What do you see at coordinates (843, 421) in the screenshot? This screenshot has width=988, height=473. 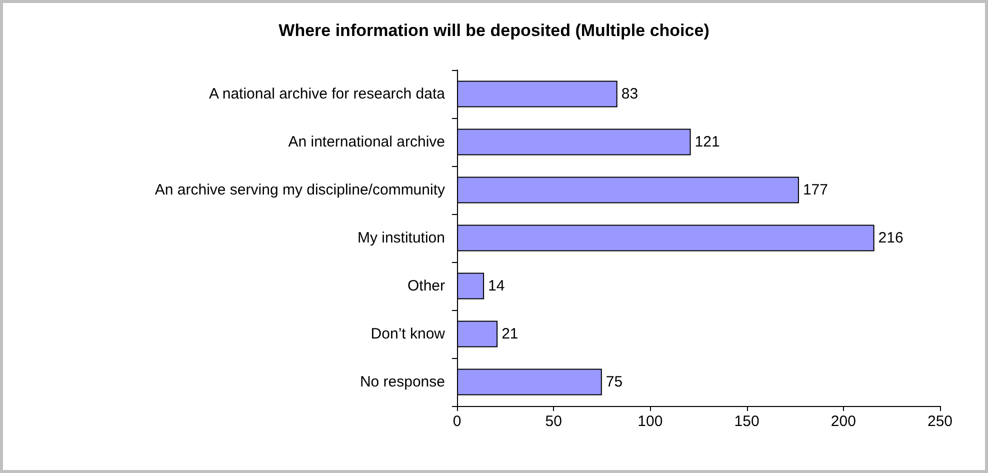 I see `x-tick-label: 200` at bounding box center [843, 421].